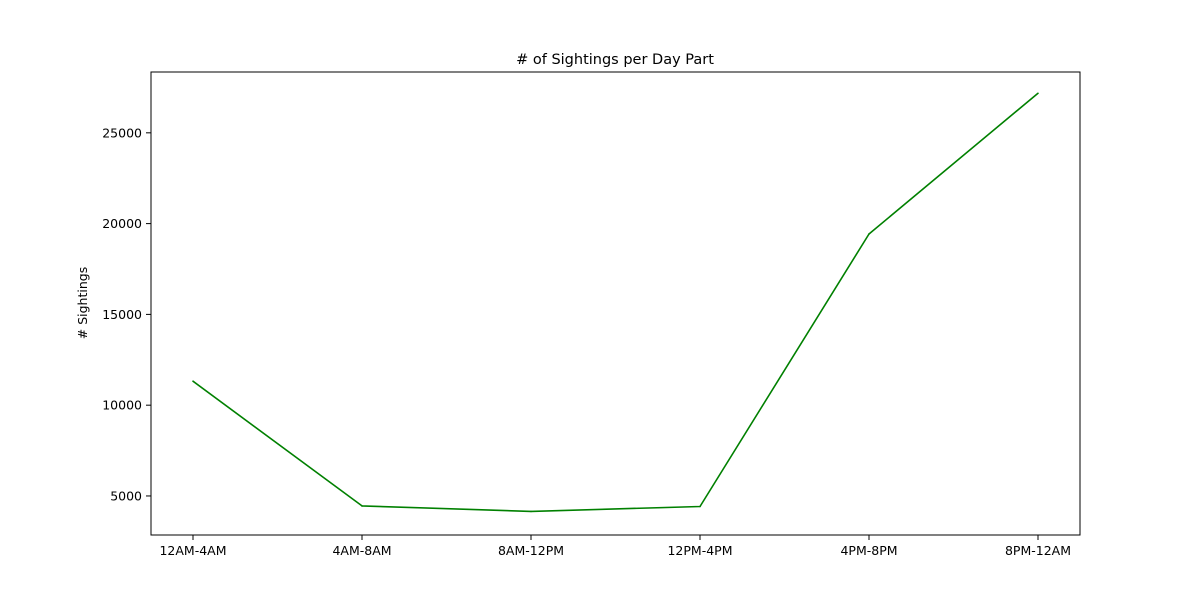  I want to click on x-tick-label: 8AM-12PM, so click(531, 550).